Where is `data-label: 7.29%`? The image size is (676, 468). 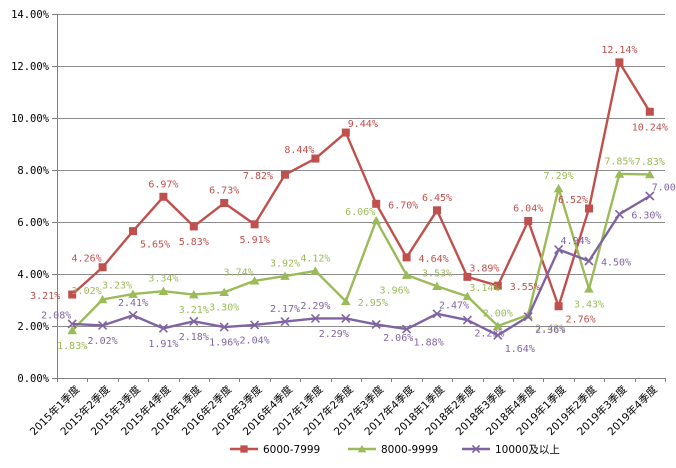 data-label: 7.29% is located at coordinates (559, 176).